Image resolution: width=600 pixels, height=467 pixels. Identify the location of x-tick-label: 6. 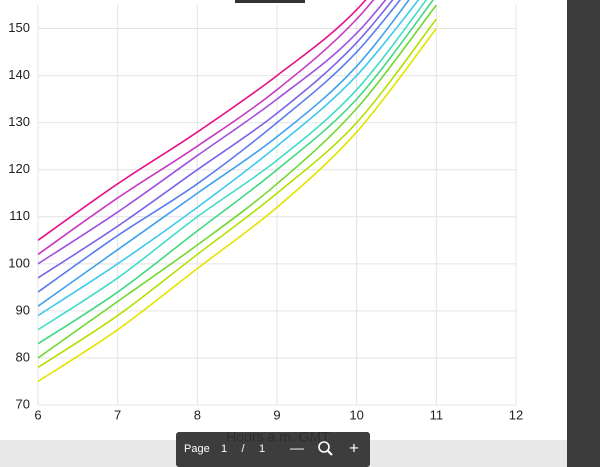
(37, 414).